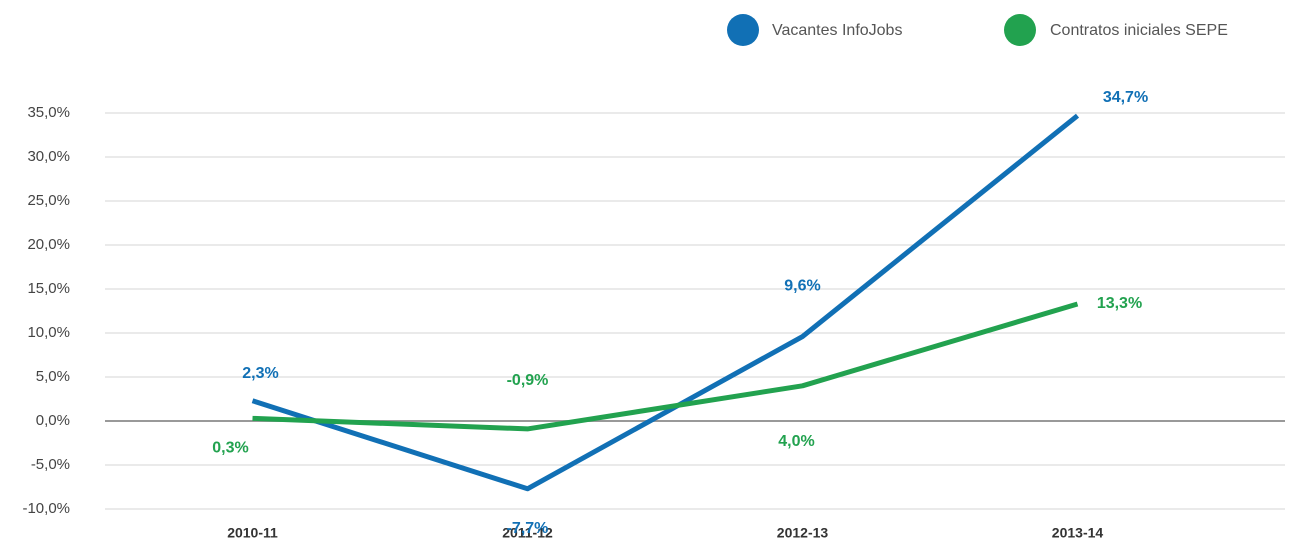  I want to click on y-tick-label: 35,0%, so click(48, 112).